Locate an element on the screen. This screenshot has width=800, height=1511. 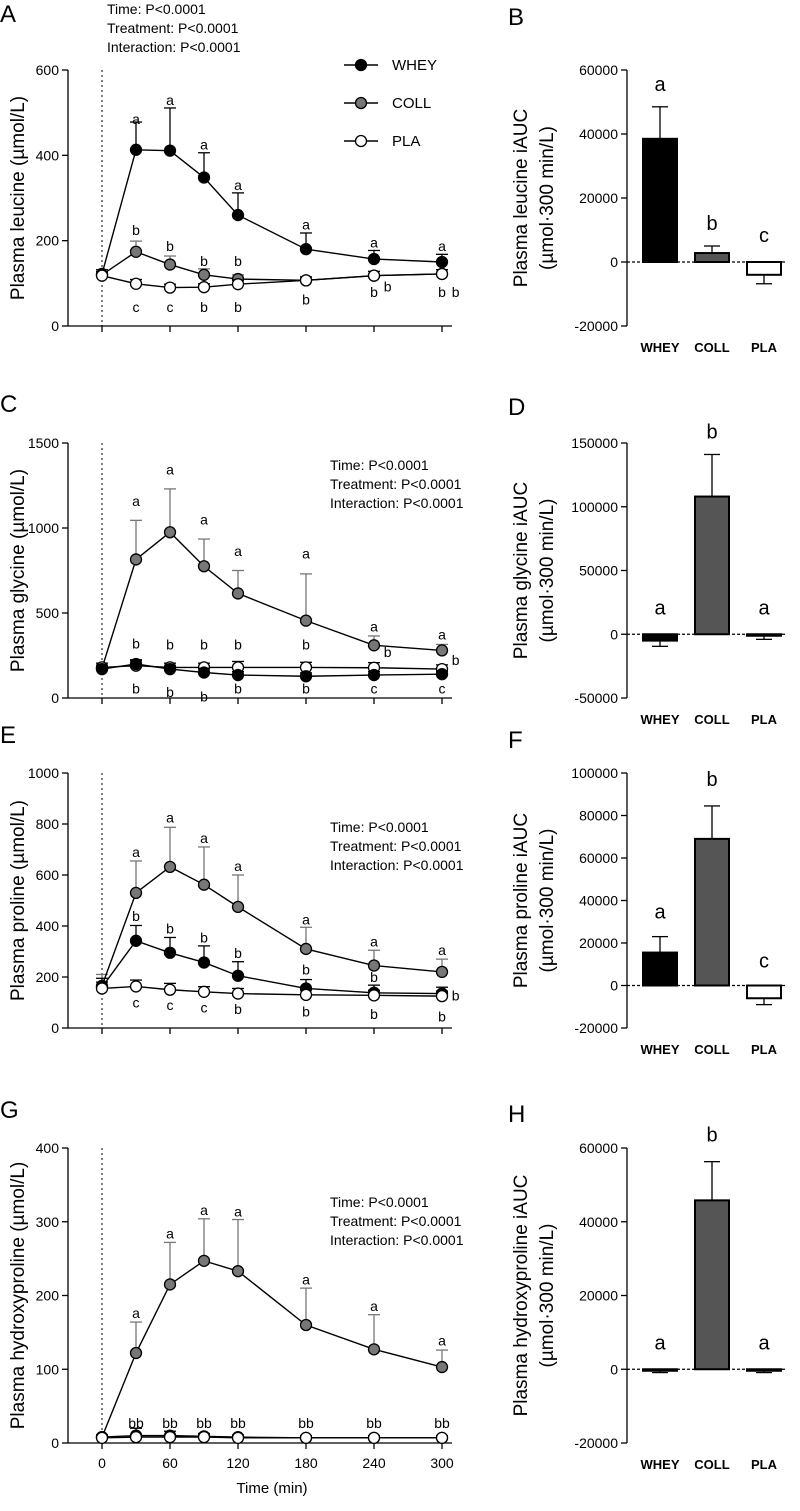
y-tick-label: 20000 is located at coordinates (598, 943).